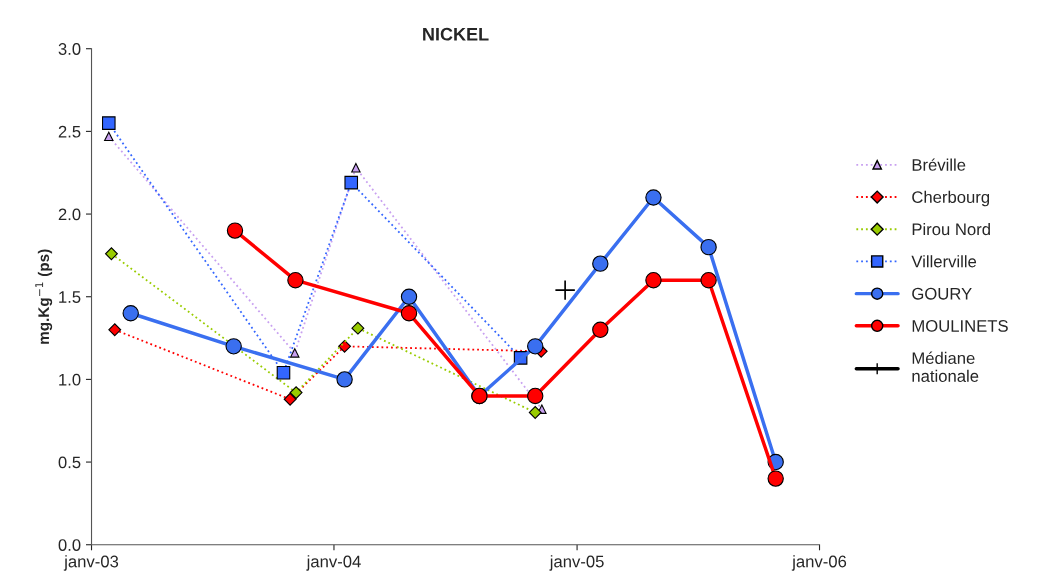 The height and width of the screenshot is (587, 1040). What do you see at coordinates (69, 545) in the screenshot?
I see `y-tick-label: 0.0` at bounding box center [69, 545].